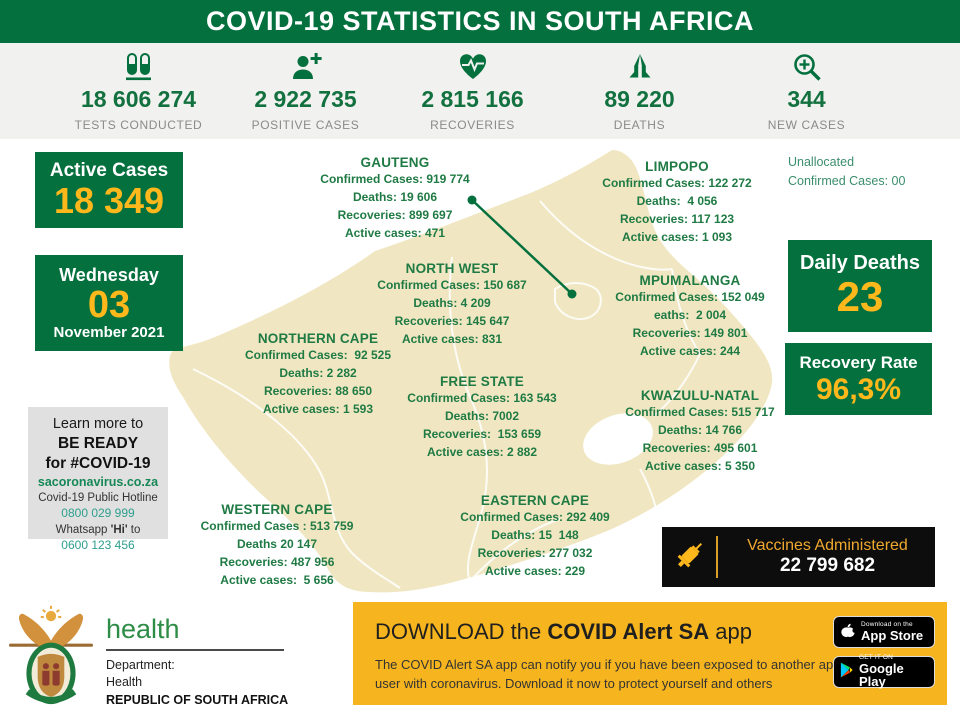 Image resolution: width=960 pixels, height=720 pixels. I want to click on province-active: Active cases: 1 093, so click(677, 237).